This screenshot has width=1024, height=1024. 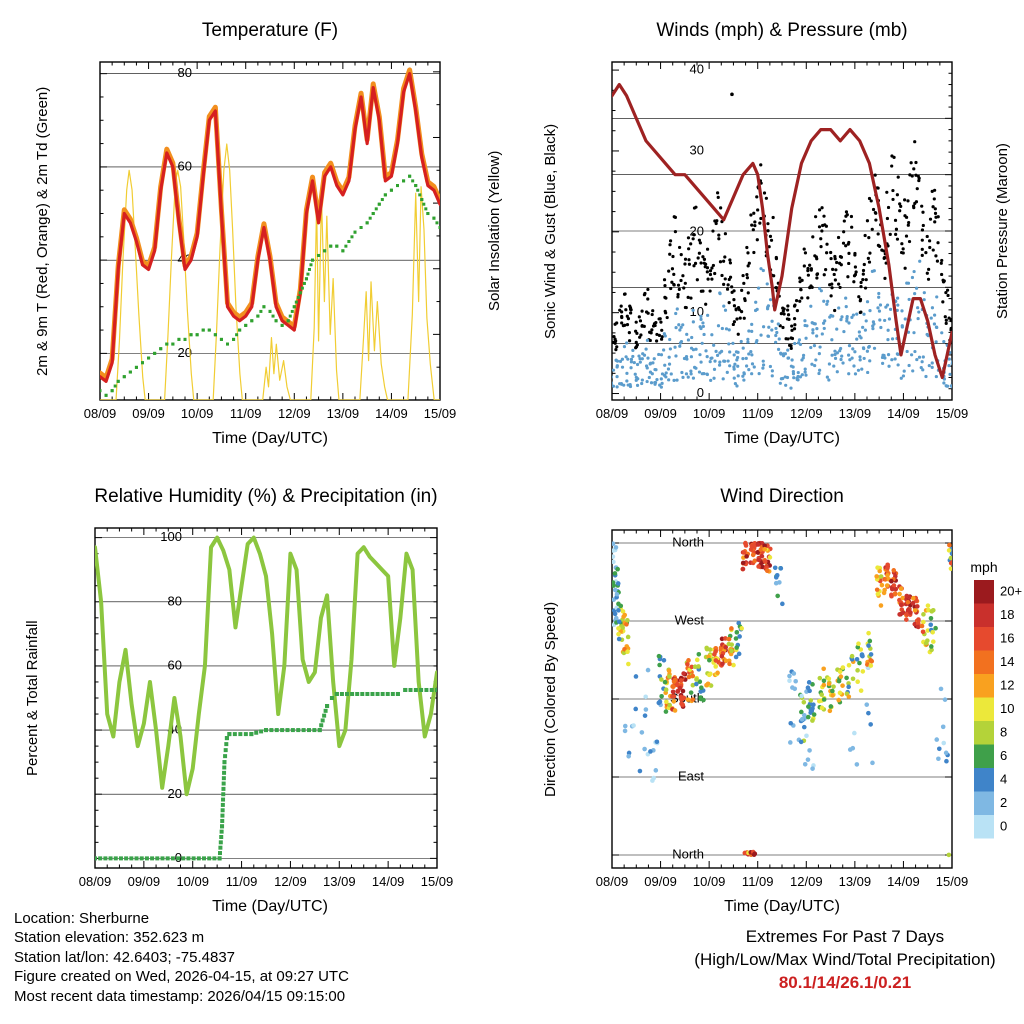 I want to click on chart-title: Temperature (F), so click(x=270, y=30).